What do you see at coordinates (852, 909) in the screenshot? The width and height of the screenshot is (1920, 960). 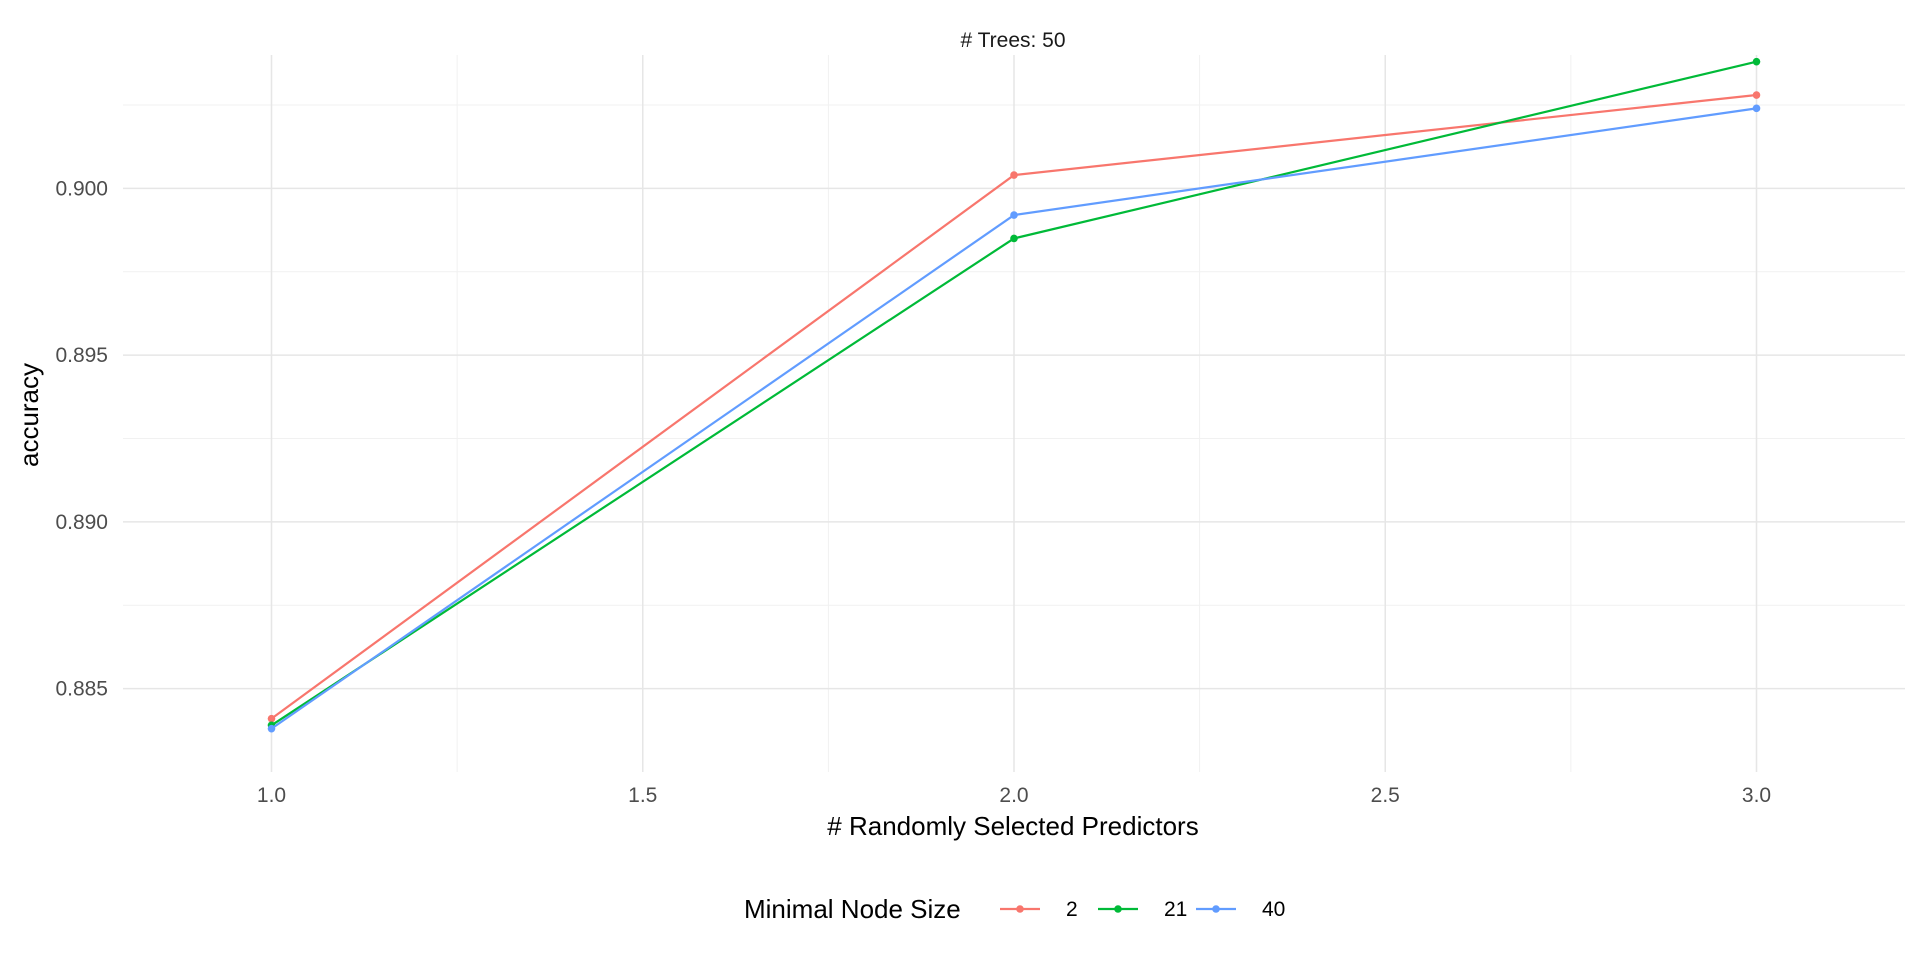 I see `legend-title: Minimal Node Size` at bounding box center [852, 909].